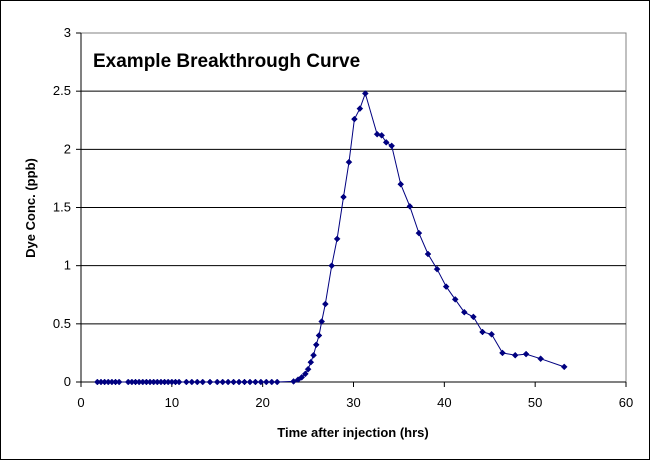  I want to click on y-tick-label-1: 0.5, so click(62, 323).